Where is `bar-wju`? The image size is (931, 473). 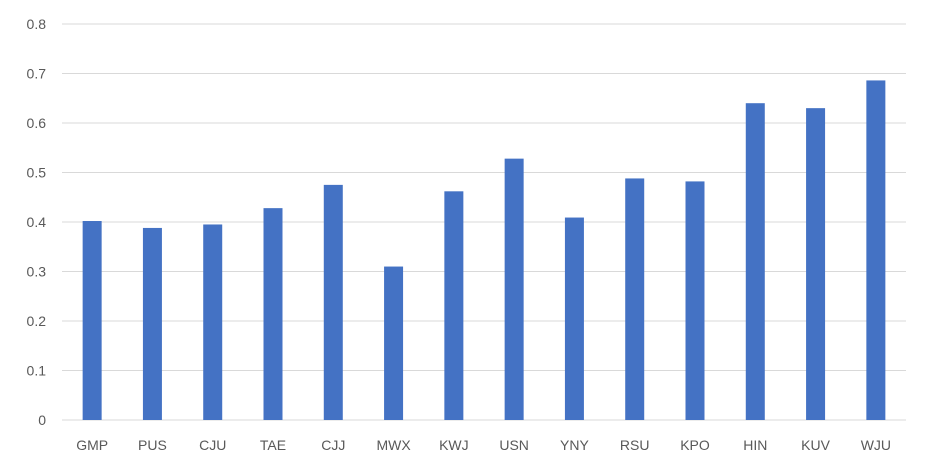
bar-wju is located at coordinates (876, 250).